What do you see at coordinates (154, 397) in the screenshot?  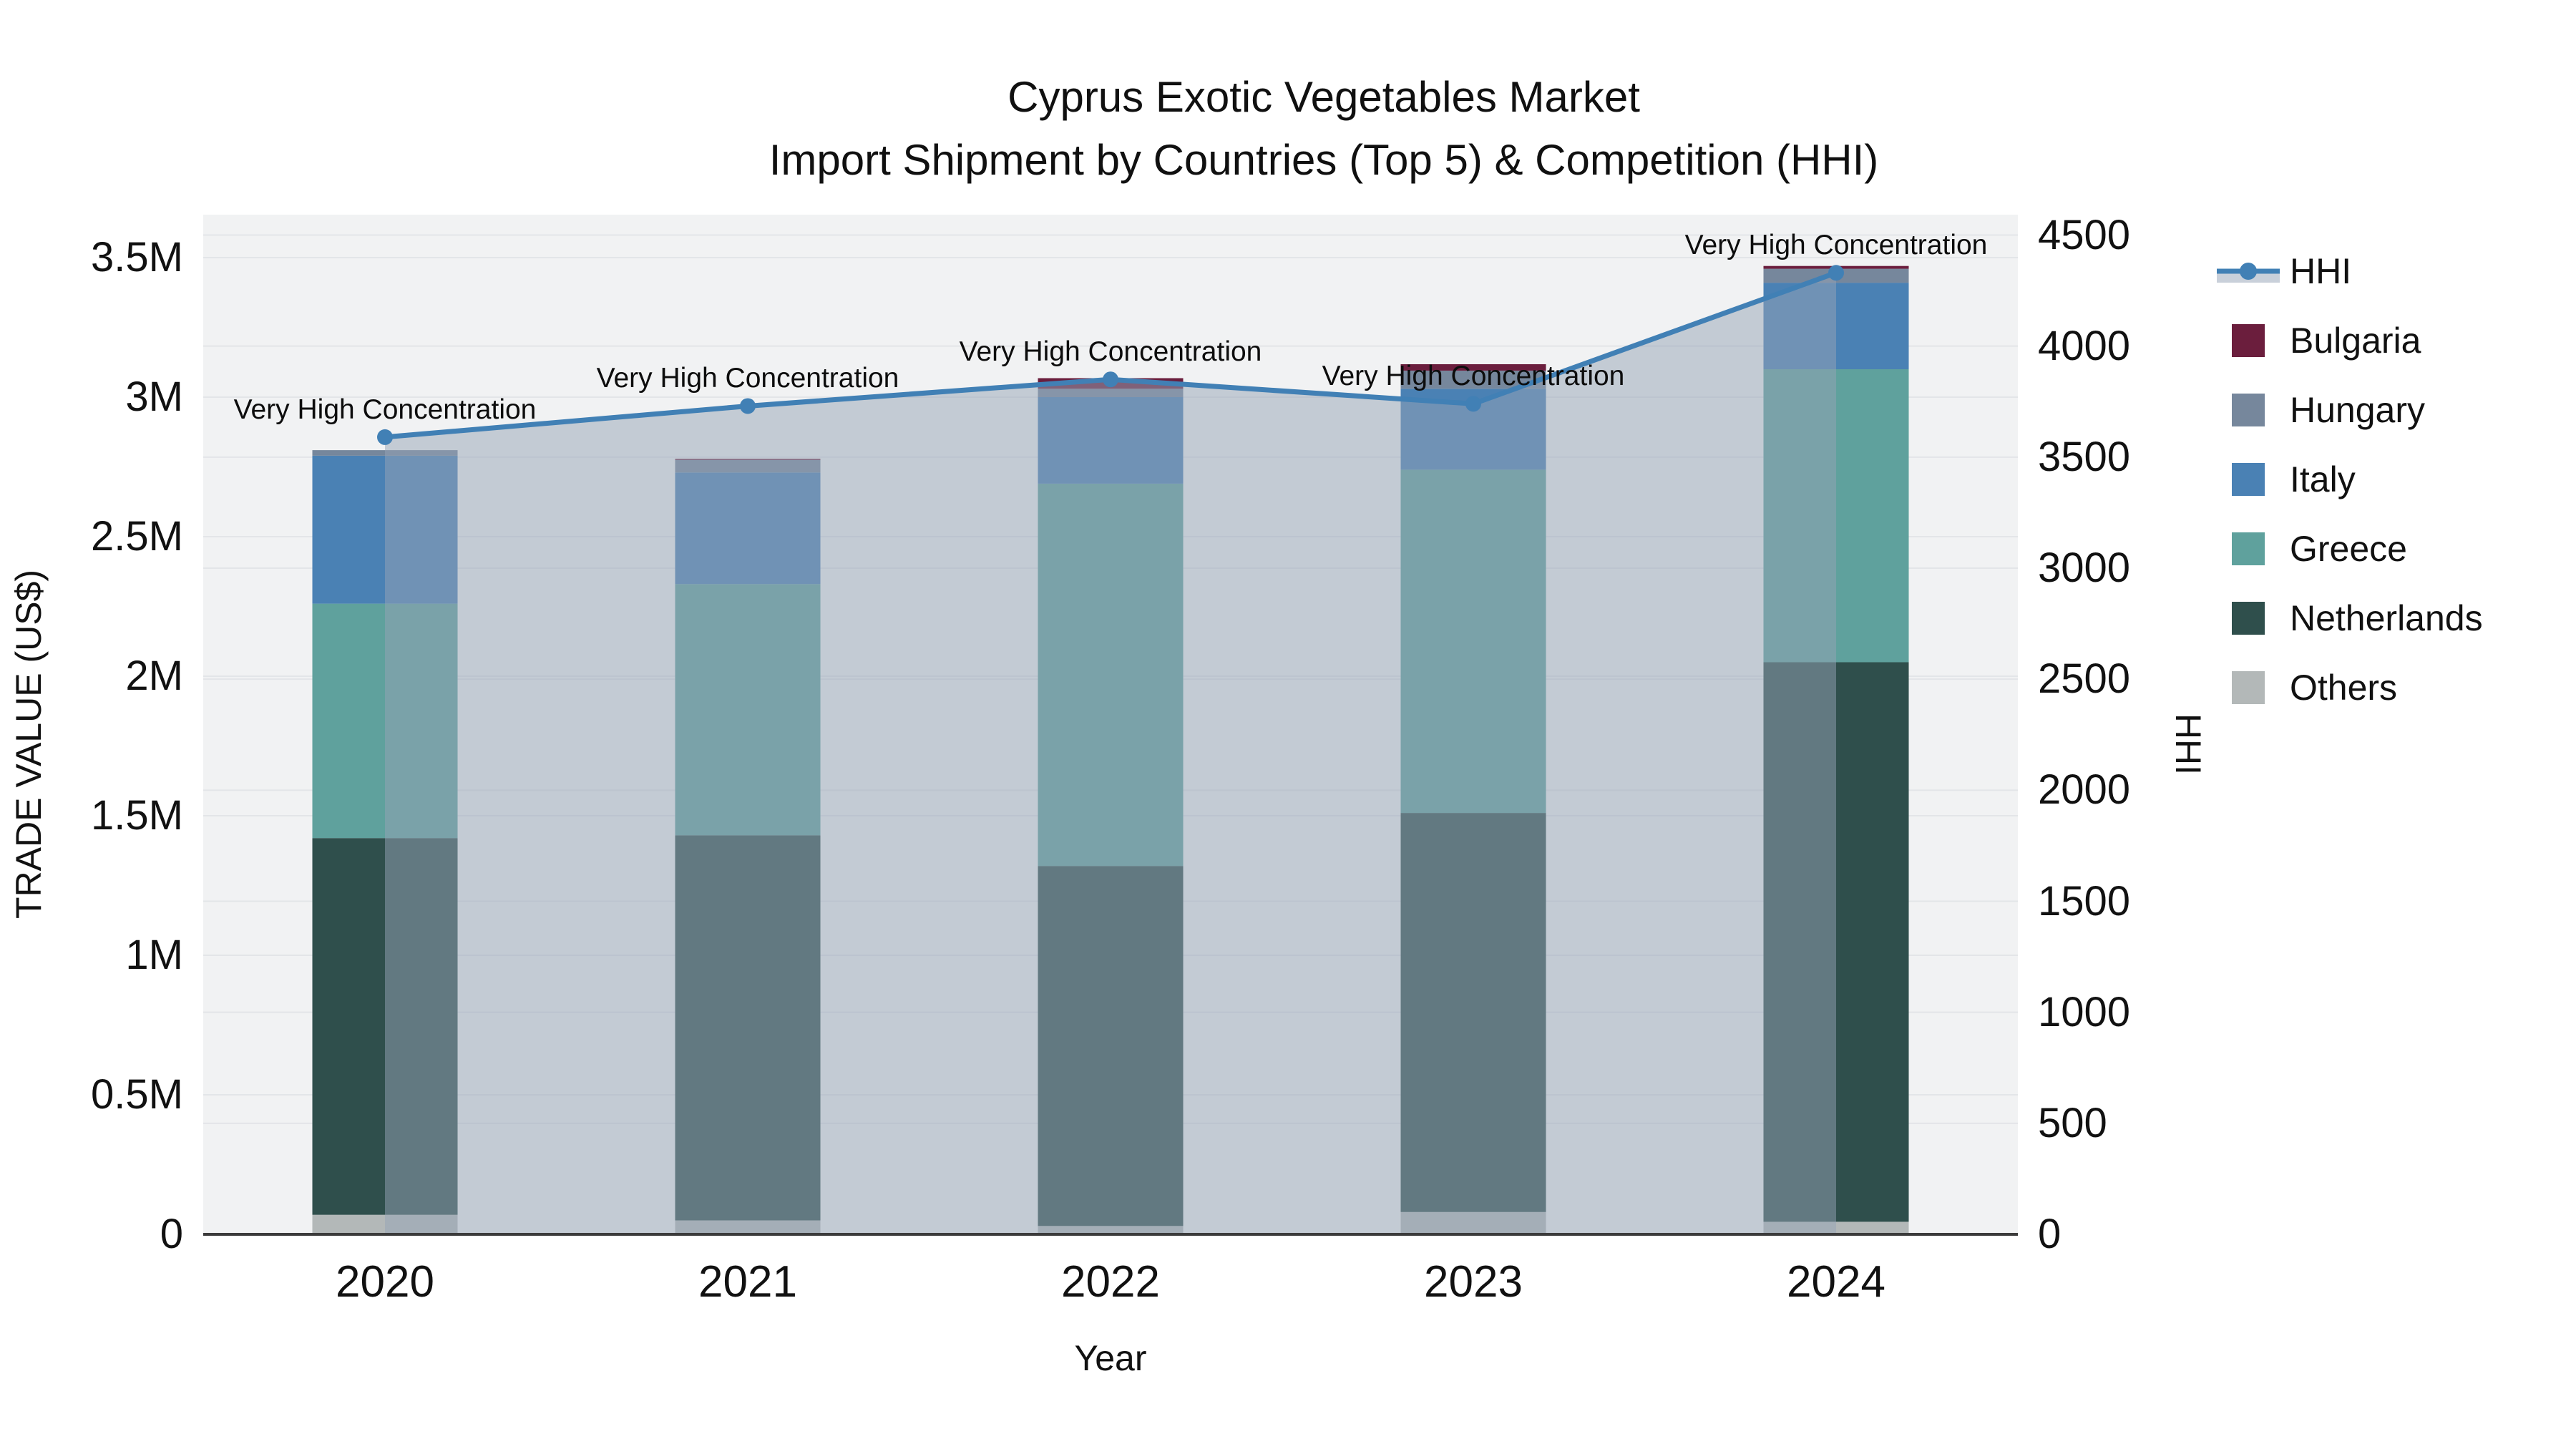 I see `y-left-tick: 3M` at bounding box center [154, 397].